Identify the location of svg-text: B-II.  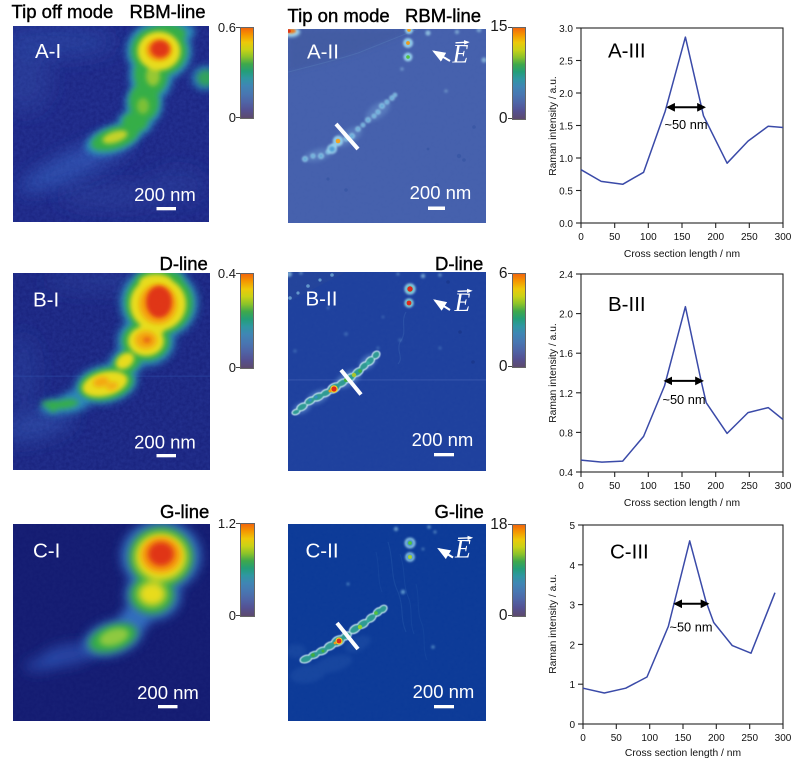
(322, 299).